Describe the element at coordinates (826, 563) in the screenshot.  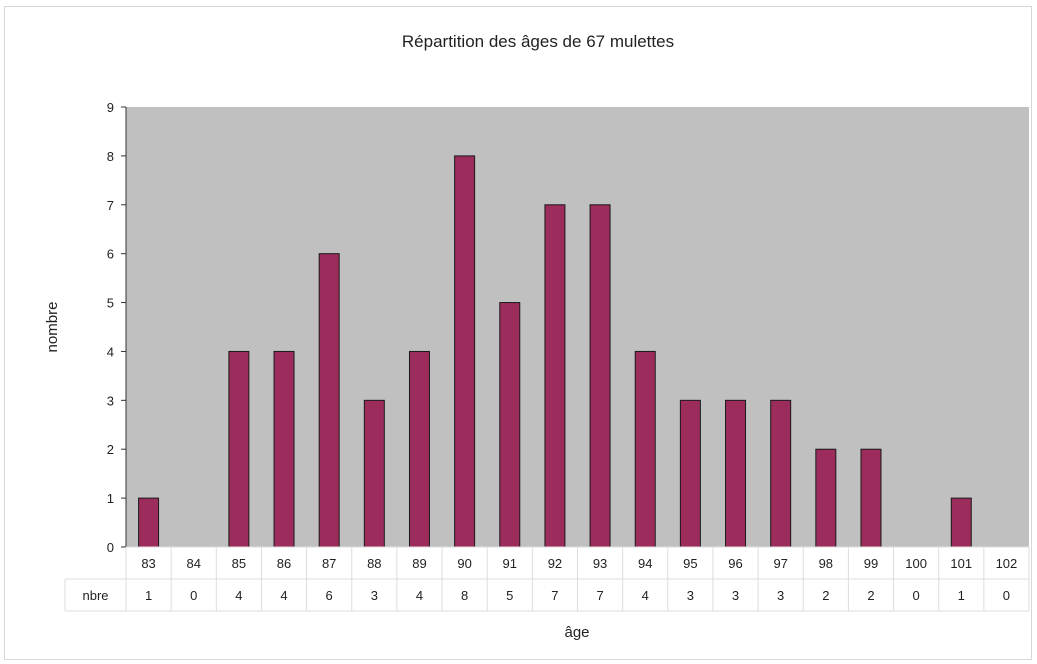
I see `x-tick-label: 98` at that location.